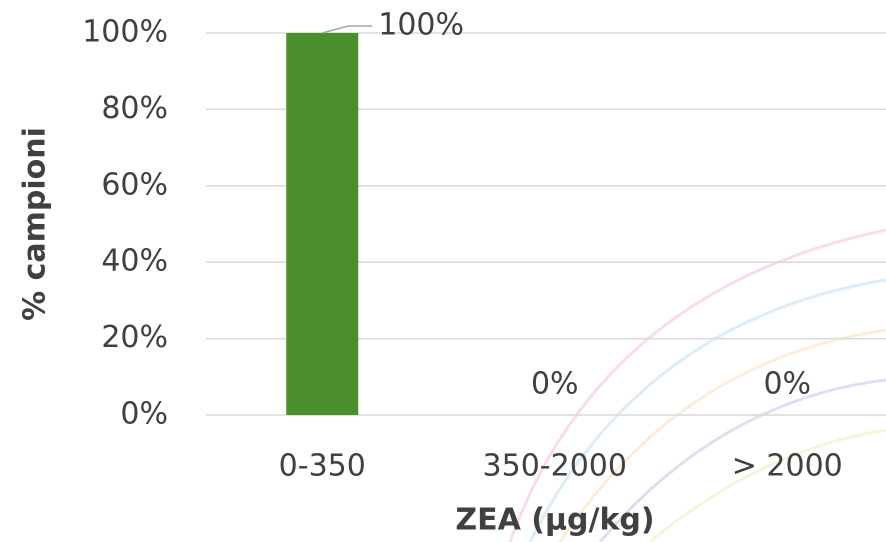 Image resolution: width=886 pixels, height=542 pixels. Describe the element at coordinates (555, 466) in the screenshot. I see `x-tick-label: 350-2000` at that location.